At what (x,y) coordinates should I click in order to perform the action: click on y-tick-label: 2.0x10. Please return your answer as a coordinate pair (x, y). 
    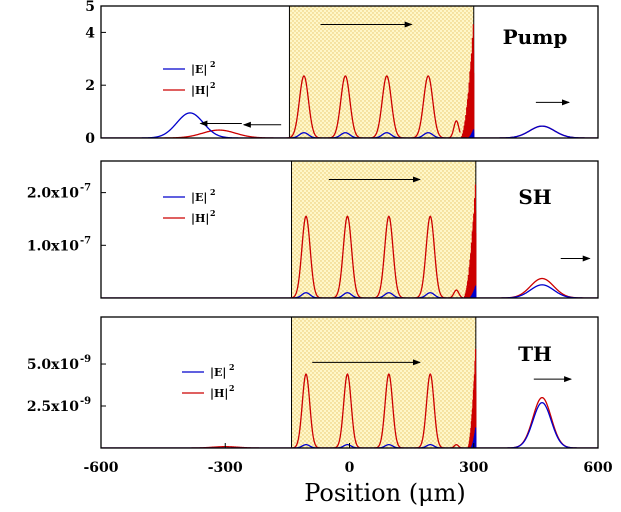
    Looking at the image, I should click on (53, 194).